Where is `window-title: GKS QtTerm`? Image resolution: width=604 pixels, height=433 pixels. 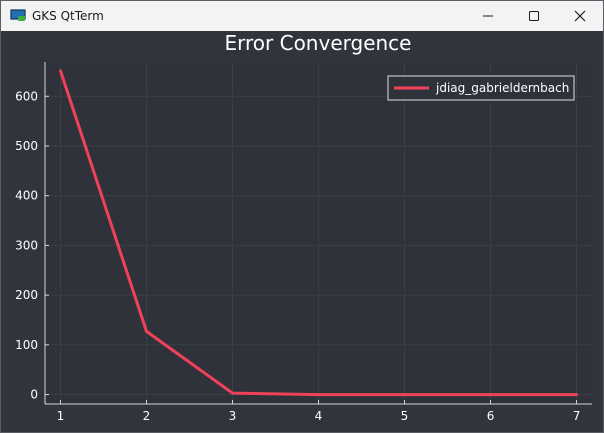
window-title: GKS QtTerm is located at coordinates (68, 16).